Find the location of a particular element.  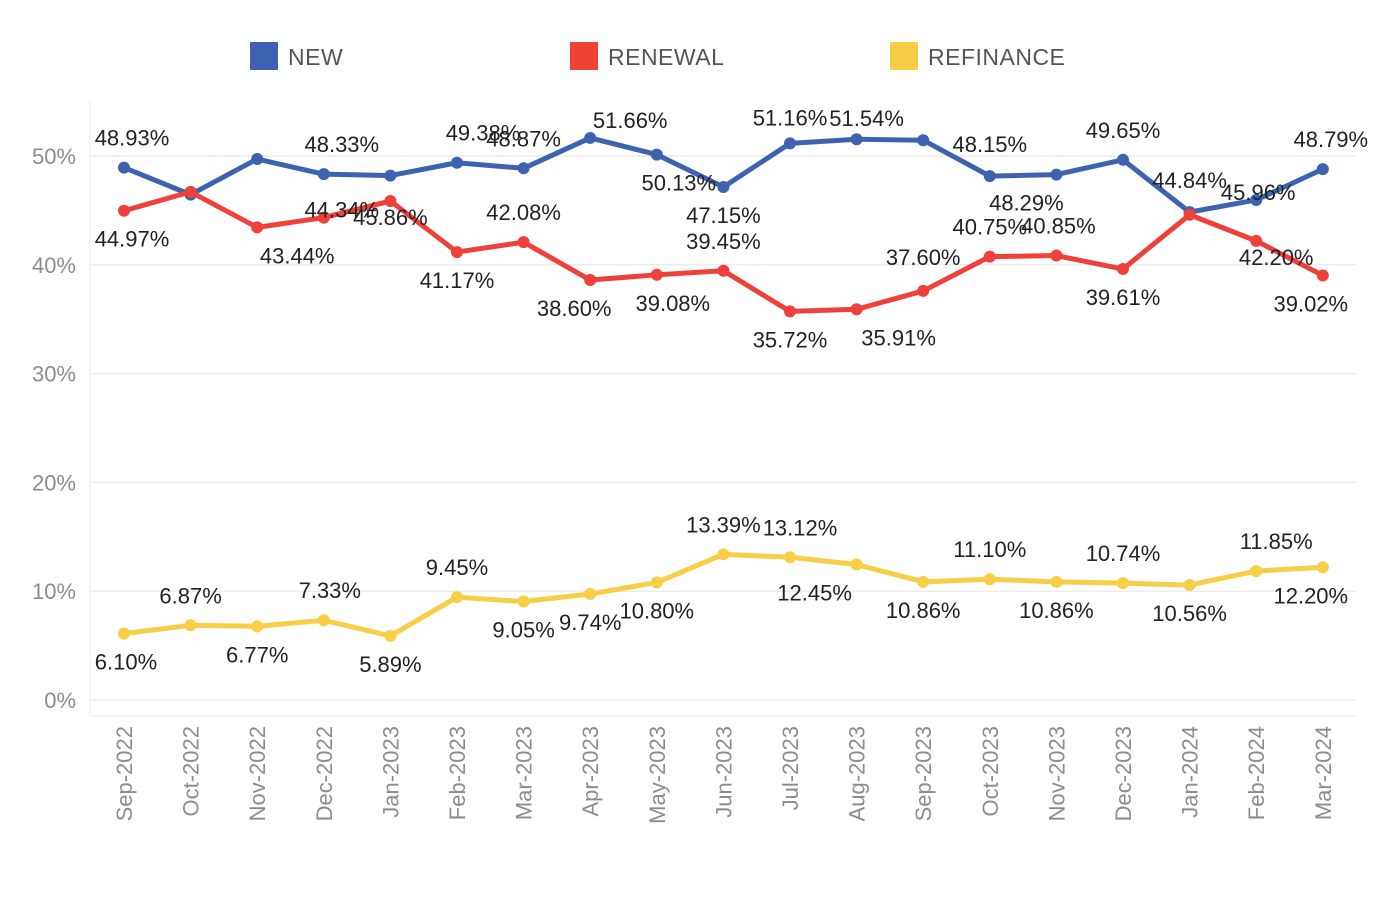

data-label: 9.74% is located at coordinates (590, 622).